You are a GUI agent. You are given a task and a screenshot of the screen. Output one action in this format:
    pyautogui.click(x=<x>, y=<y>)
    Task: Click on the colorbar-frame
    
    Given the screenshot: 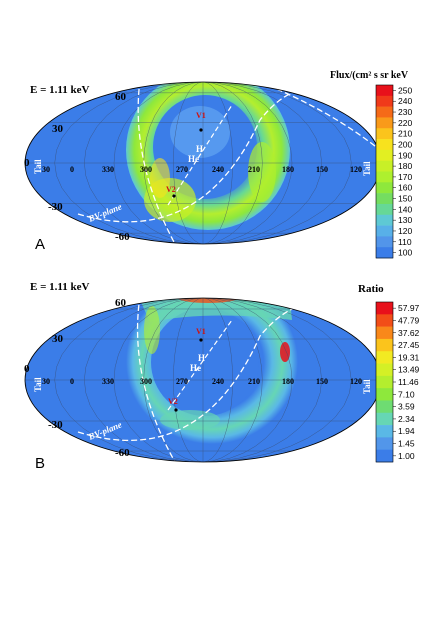 What is the action you would take?
    pyautogui.click(x=384, y=171)
    